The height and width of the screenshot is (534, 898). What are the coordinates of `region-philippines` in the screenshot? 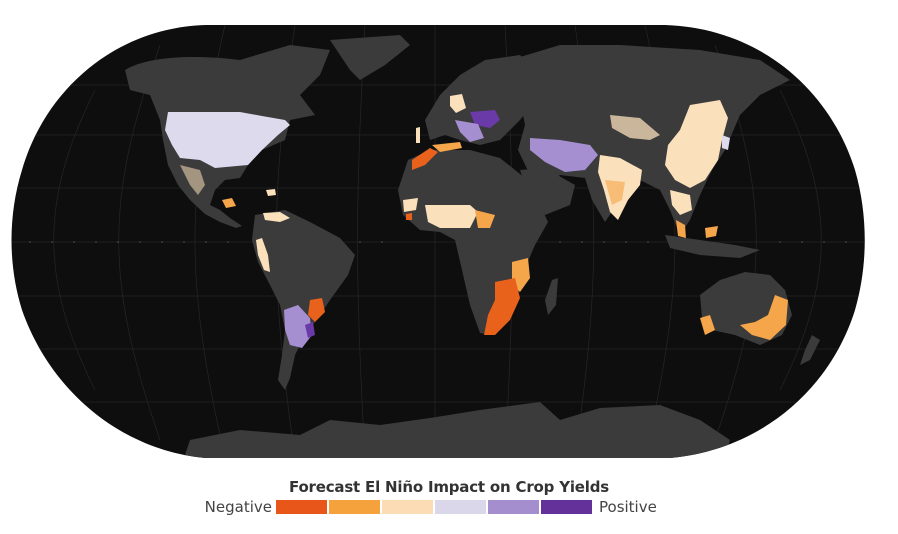 It's located at (711, 232).